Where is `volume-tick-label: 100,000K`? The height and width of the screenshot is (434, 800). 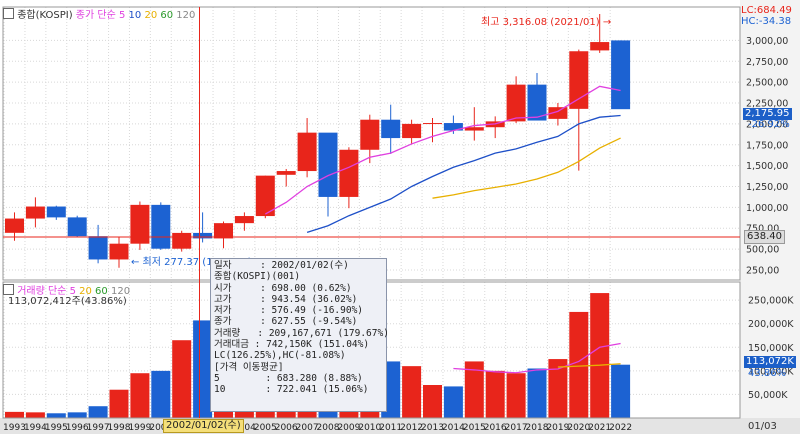 volume-tick-label: 100,000K is located at coordinates (771, 371).